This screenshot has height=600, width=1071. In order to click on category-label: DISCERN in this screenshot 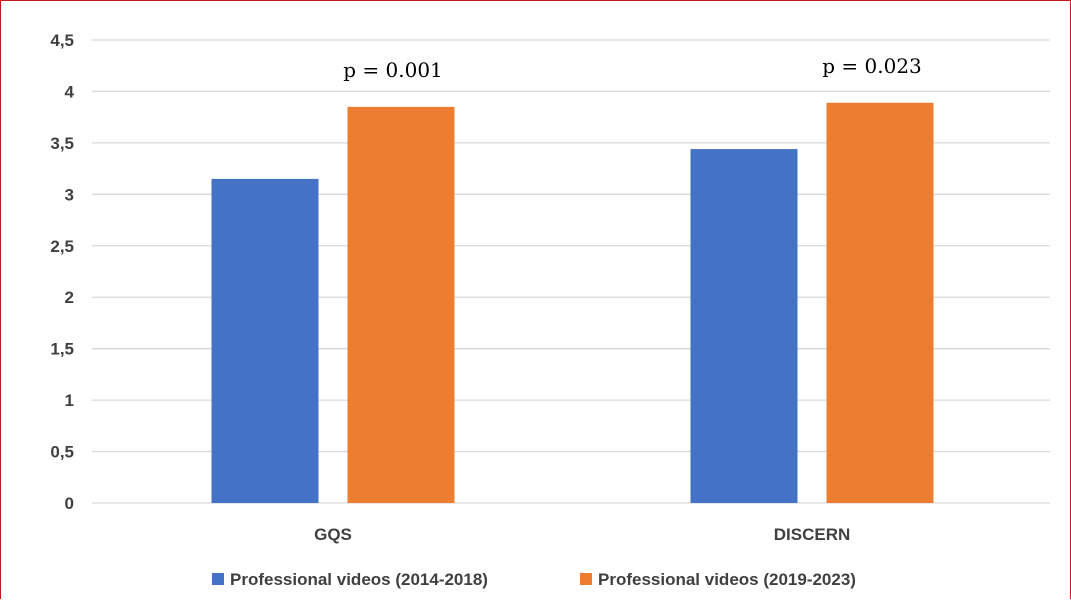, I will do `click(812, 534)`.